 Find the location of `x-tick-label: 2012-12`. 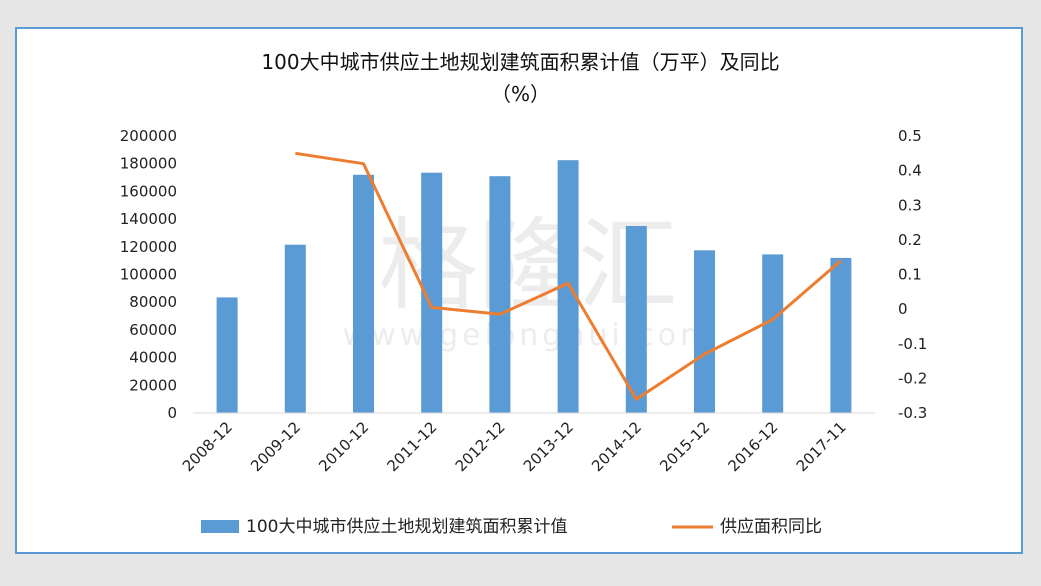

x-tick-label: 2012-12 is located at coordinates (480, 446).